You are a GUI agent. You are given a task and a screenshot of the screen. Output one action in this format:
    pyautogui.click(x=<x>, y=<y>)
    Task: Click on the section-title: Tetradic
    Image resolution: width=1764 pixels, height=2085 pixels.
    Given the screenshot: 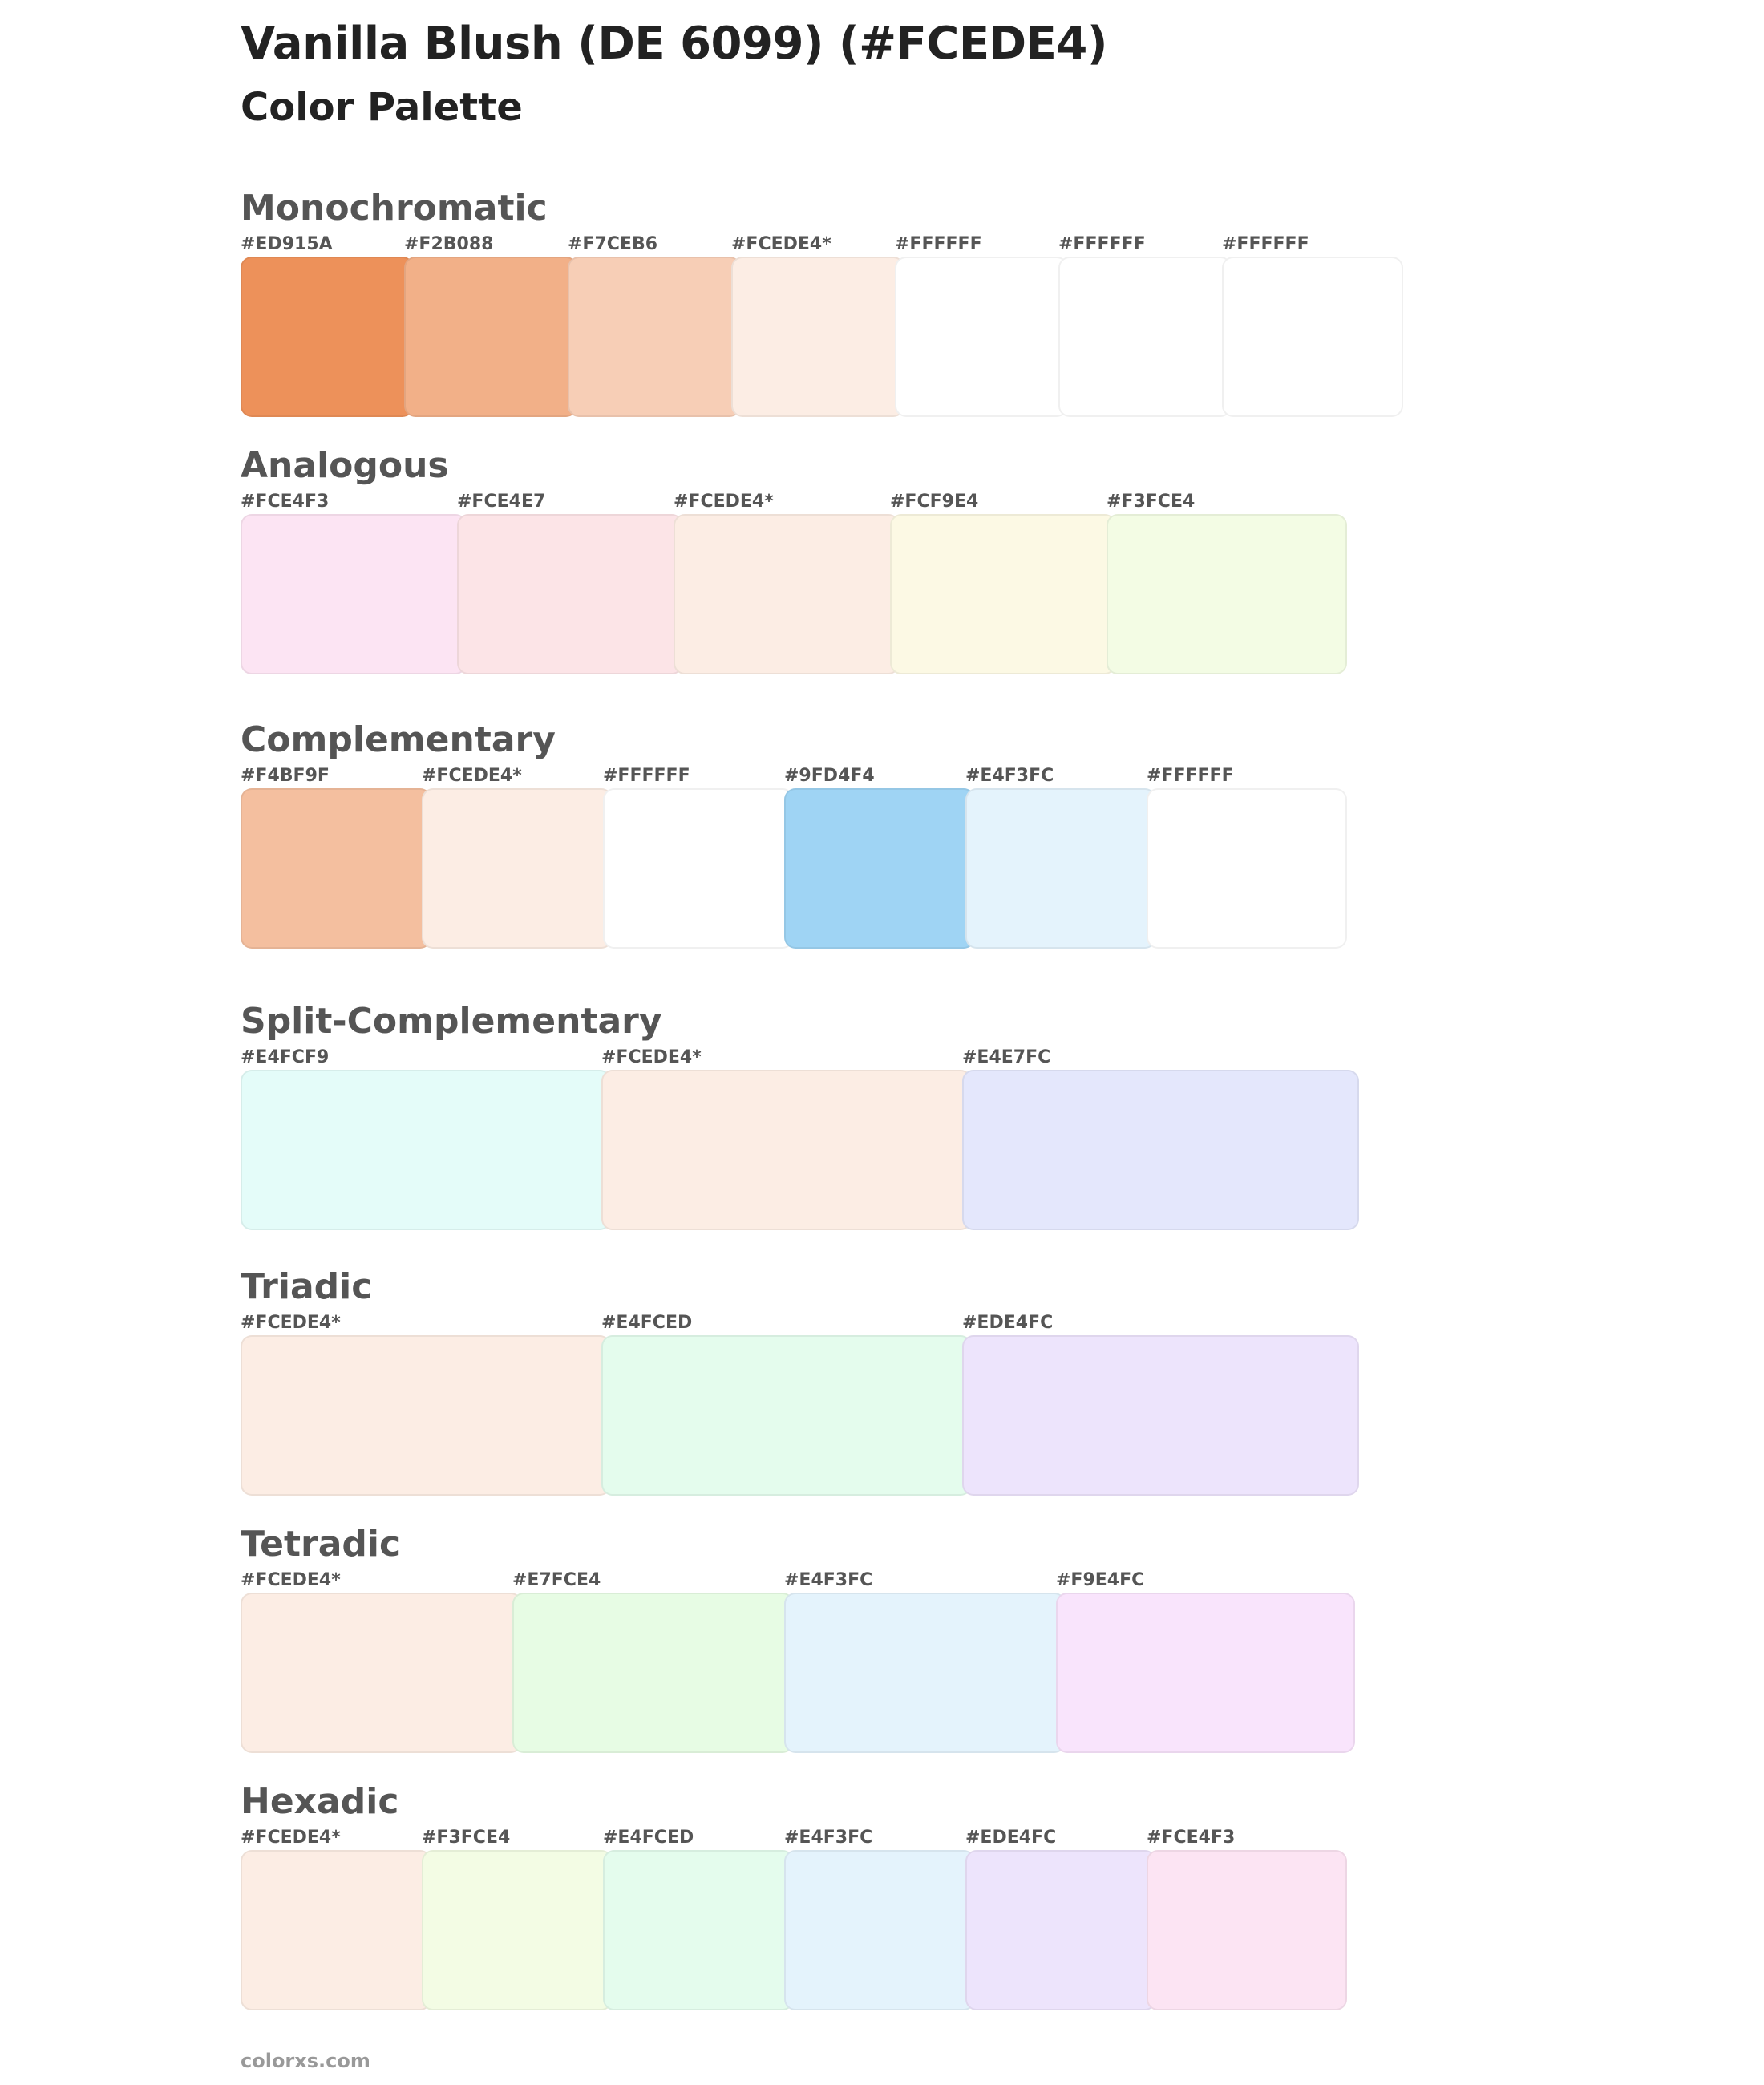 What is the action you would take?
    pyautogui.click(x=321, y=1544)
    